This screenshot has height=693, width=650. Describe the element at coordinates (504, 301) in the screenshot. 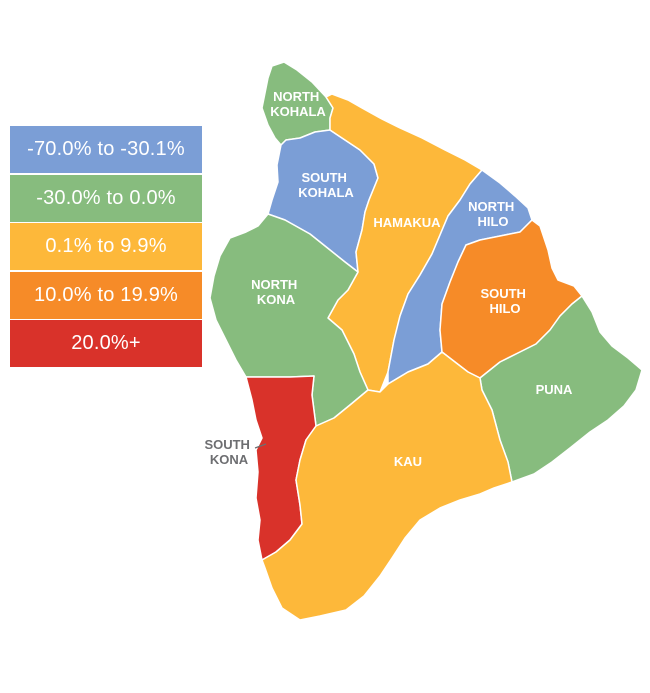

I see `label-south-hilo: SOUTH HILO` at that location.